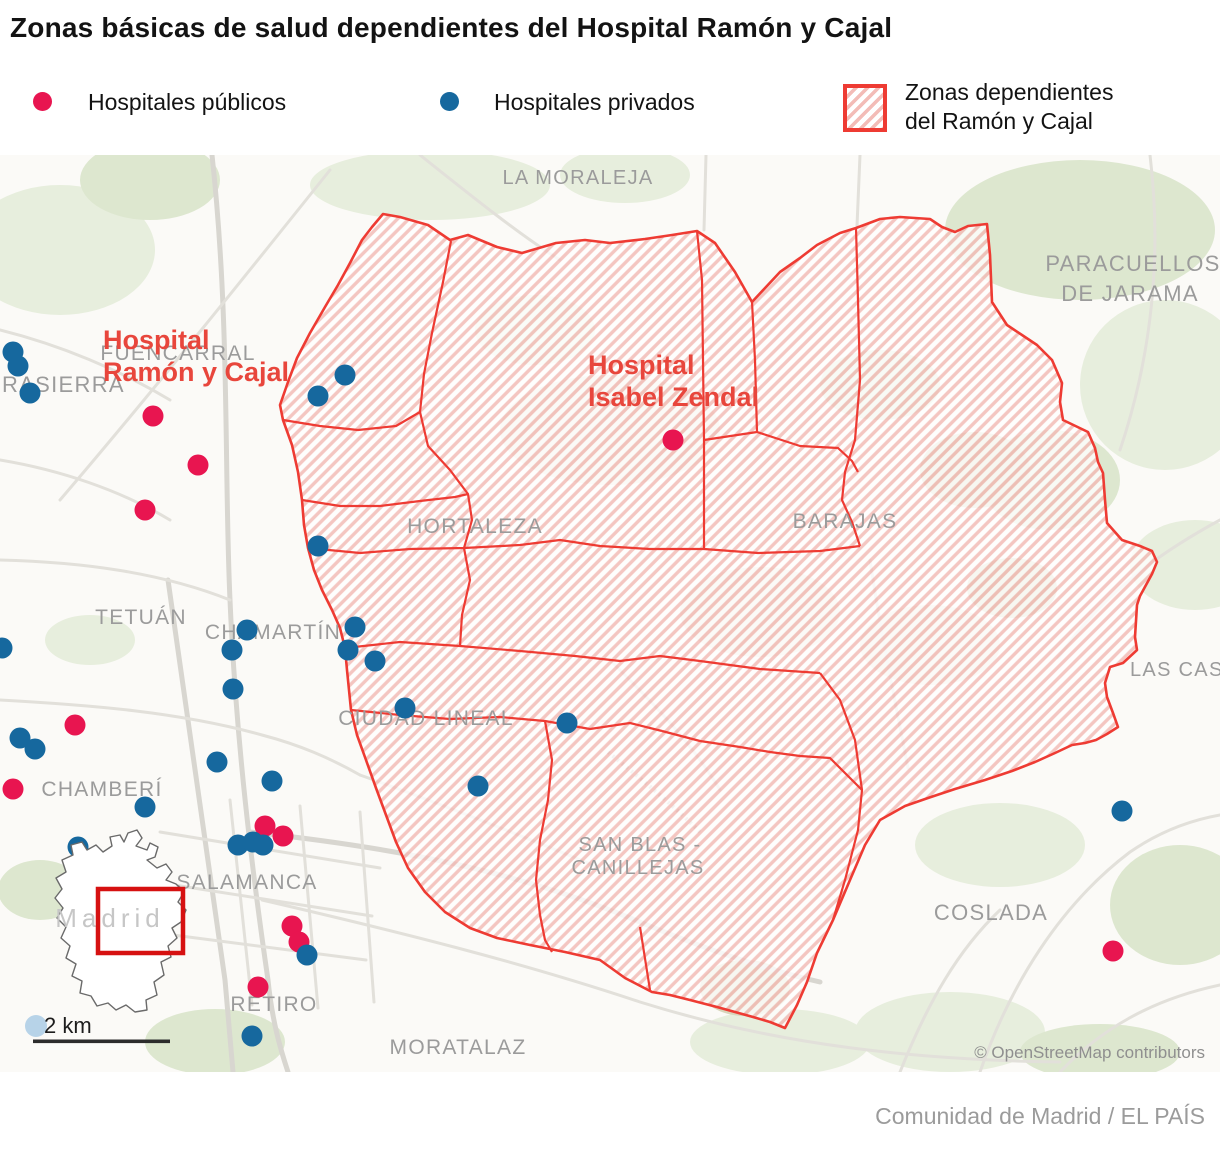 The width and height of the screenshot is (1220, 1150). What do you see at coordinates (36, 1026) in the screenshot?
I see `faded-dot-icon` at bounding box center [36, 1026].